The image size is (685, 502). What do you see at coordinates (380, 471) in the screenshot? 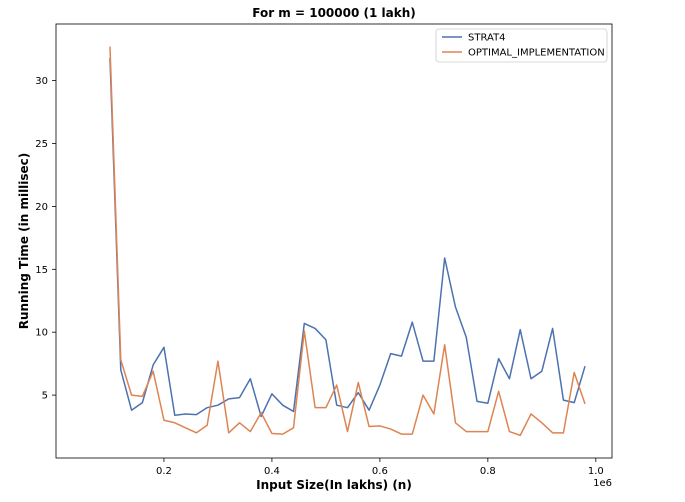
I see `x-tick-label: 0.6` at bounding box center [380, 471].